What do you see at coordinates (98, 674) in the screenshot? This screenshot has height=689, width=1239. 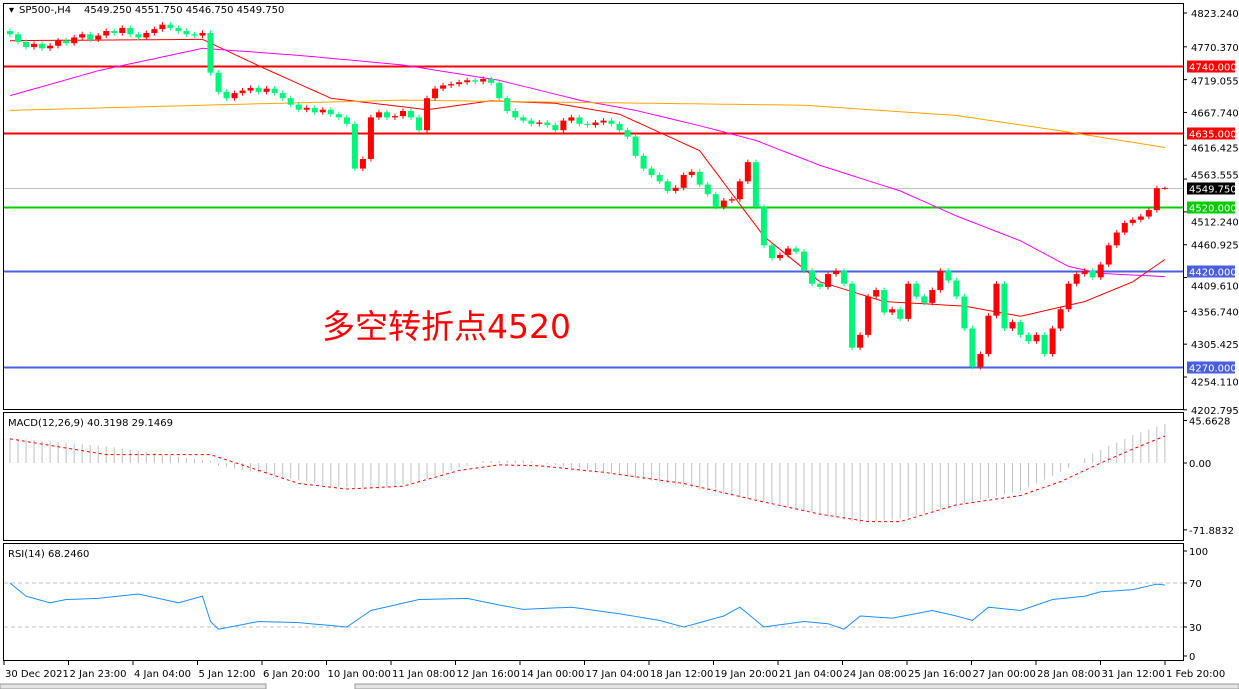 I see `time-tick-label: 2 Jan 23:00` at bounding box center [98, 674].